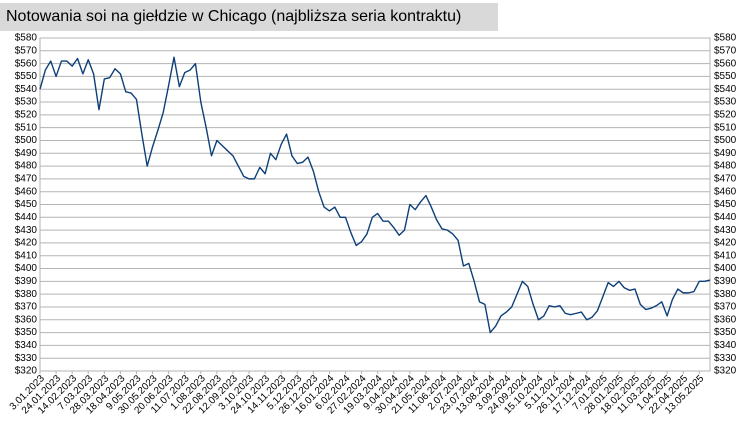 The height and width of the screenshot is (436, 750). What do you see at coordinates (725, 281) in the screenshot?
I see `y2-tick-label: $390` at bounding box center [725, 281].